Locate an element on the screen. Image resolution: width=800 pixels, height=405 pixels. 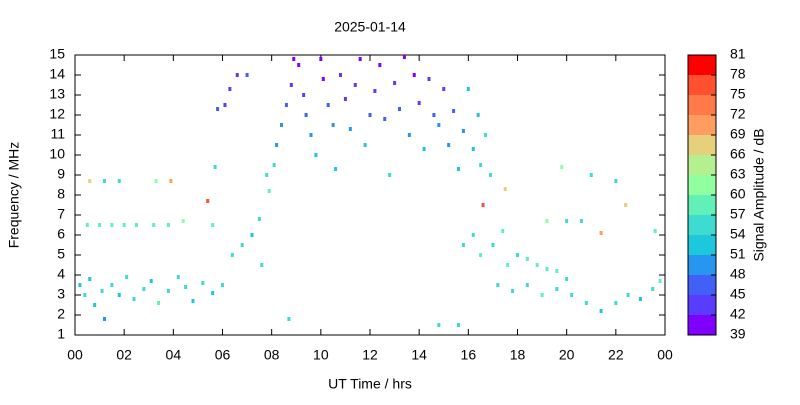
colorbar-tick-label: 39 is located at coordinates (738, 334).